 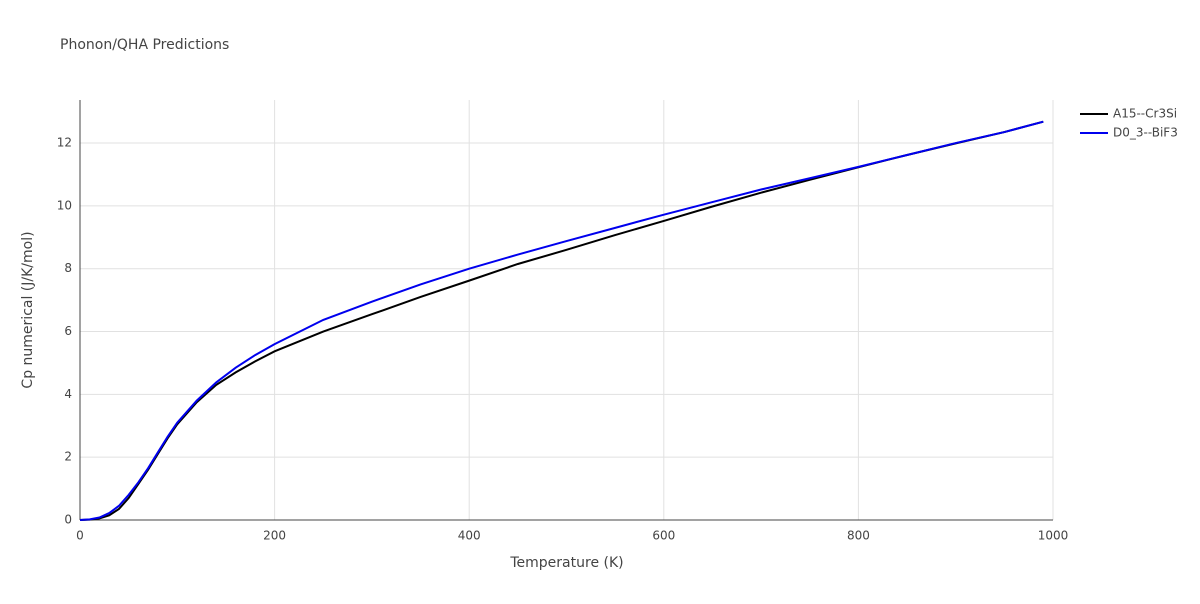 What do you see at coordinates (68, 394) in the screenshot?
I see `y-tick-label: 4` at bounding box center [68, 394].